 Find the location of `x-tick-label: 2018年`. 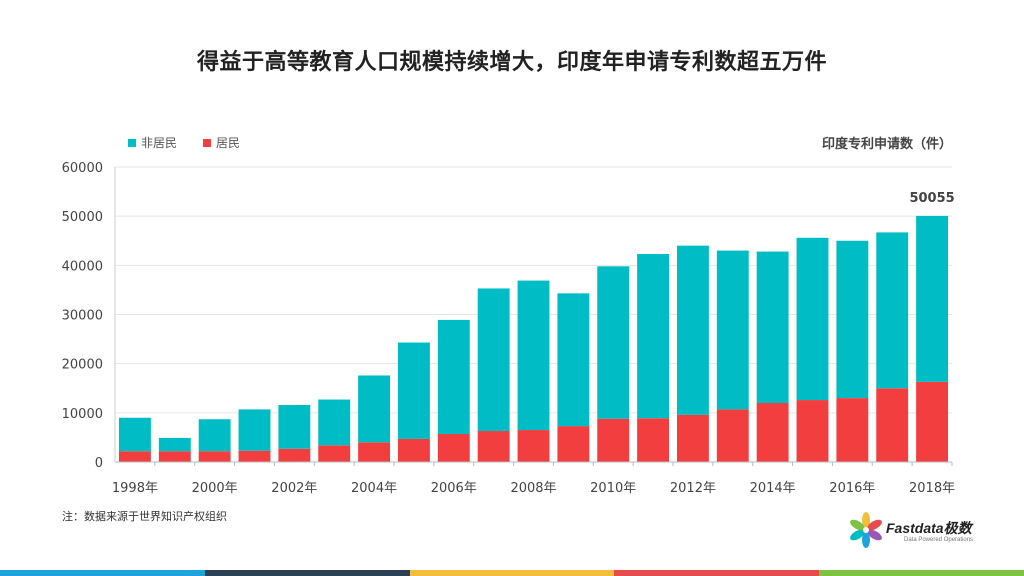

x-tick-label: 2018年 is located at coordinates (932, 488).